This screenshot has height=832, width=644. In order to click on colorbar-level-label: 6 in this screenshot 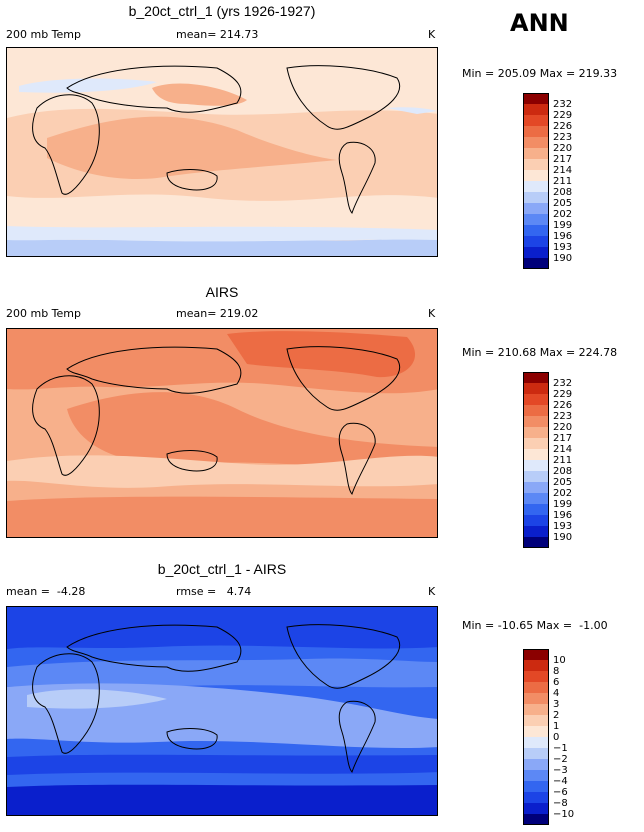, I will do `click(556, 682)`.